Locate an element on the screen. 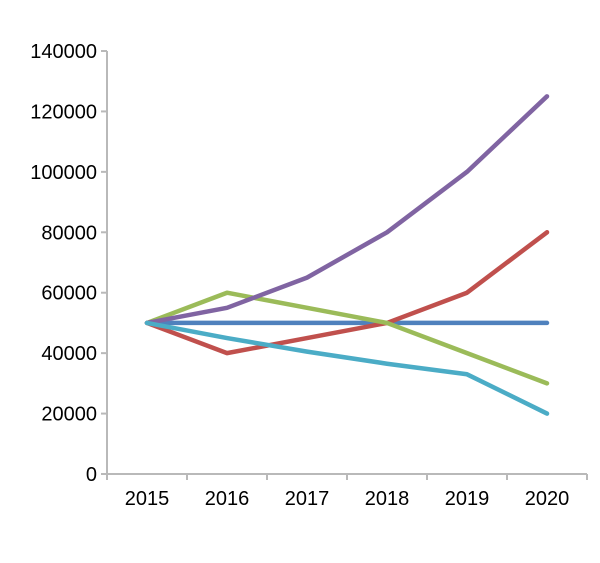  series-green-line is located at coordinates (347, 338).